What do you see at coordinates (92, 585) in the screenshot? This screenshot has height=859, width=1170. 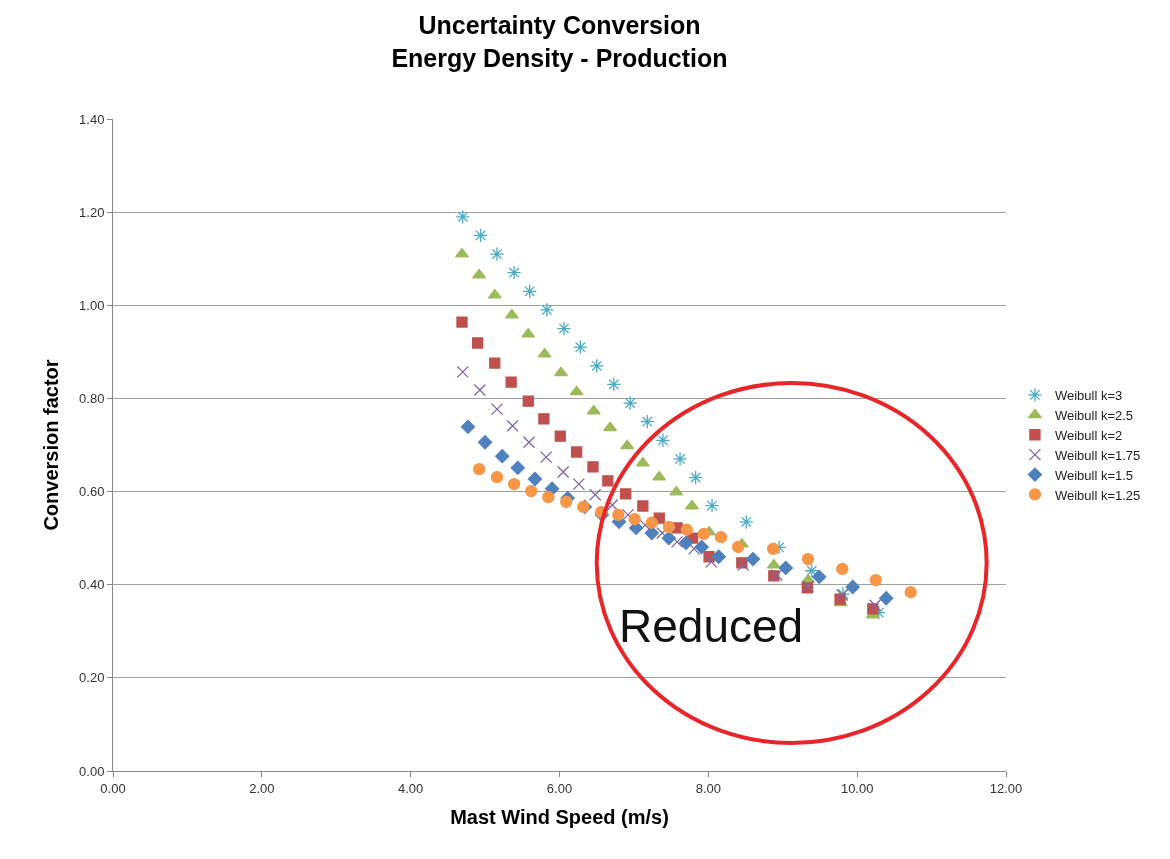 I see `y-tick-label: 0.40` at bounding box center [92, 585].